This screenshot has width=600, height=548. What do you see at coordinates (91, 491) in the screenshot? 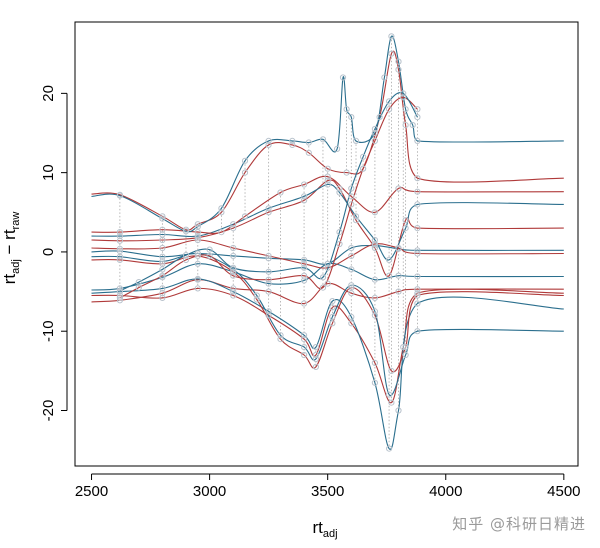
I see `x-tick-label: 2500` at bounding box center [91, 491].